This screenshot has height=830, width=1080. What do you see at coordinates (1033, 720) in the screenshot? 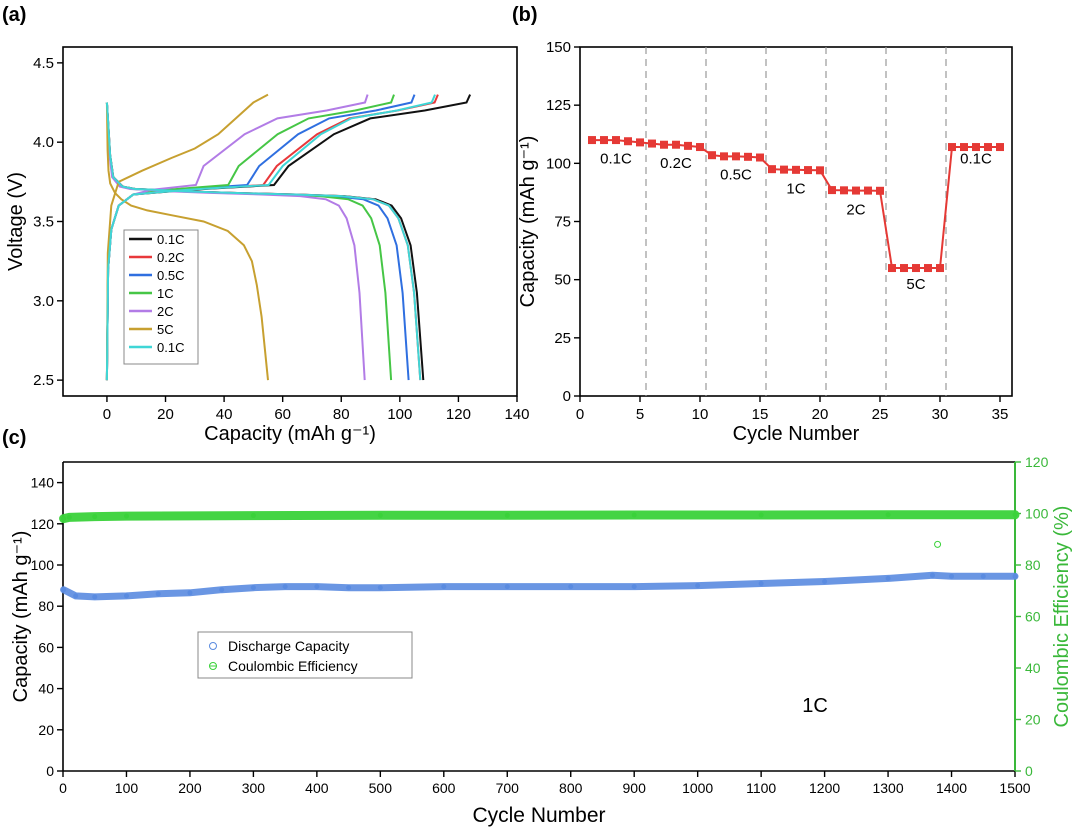
I see `y-right-tick-label: 20` at bounding box center [1033, 720].